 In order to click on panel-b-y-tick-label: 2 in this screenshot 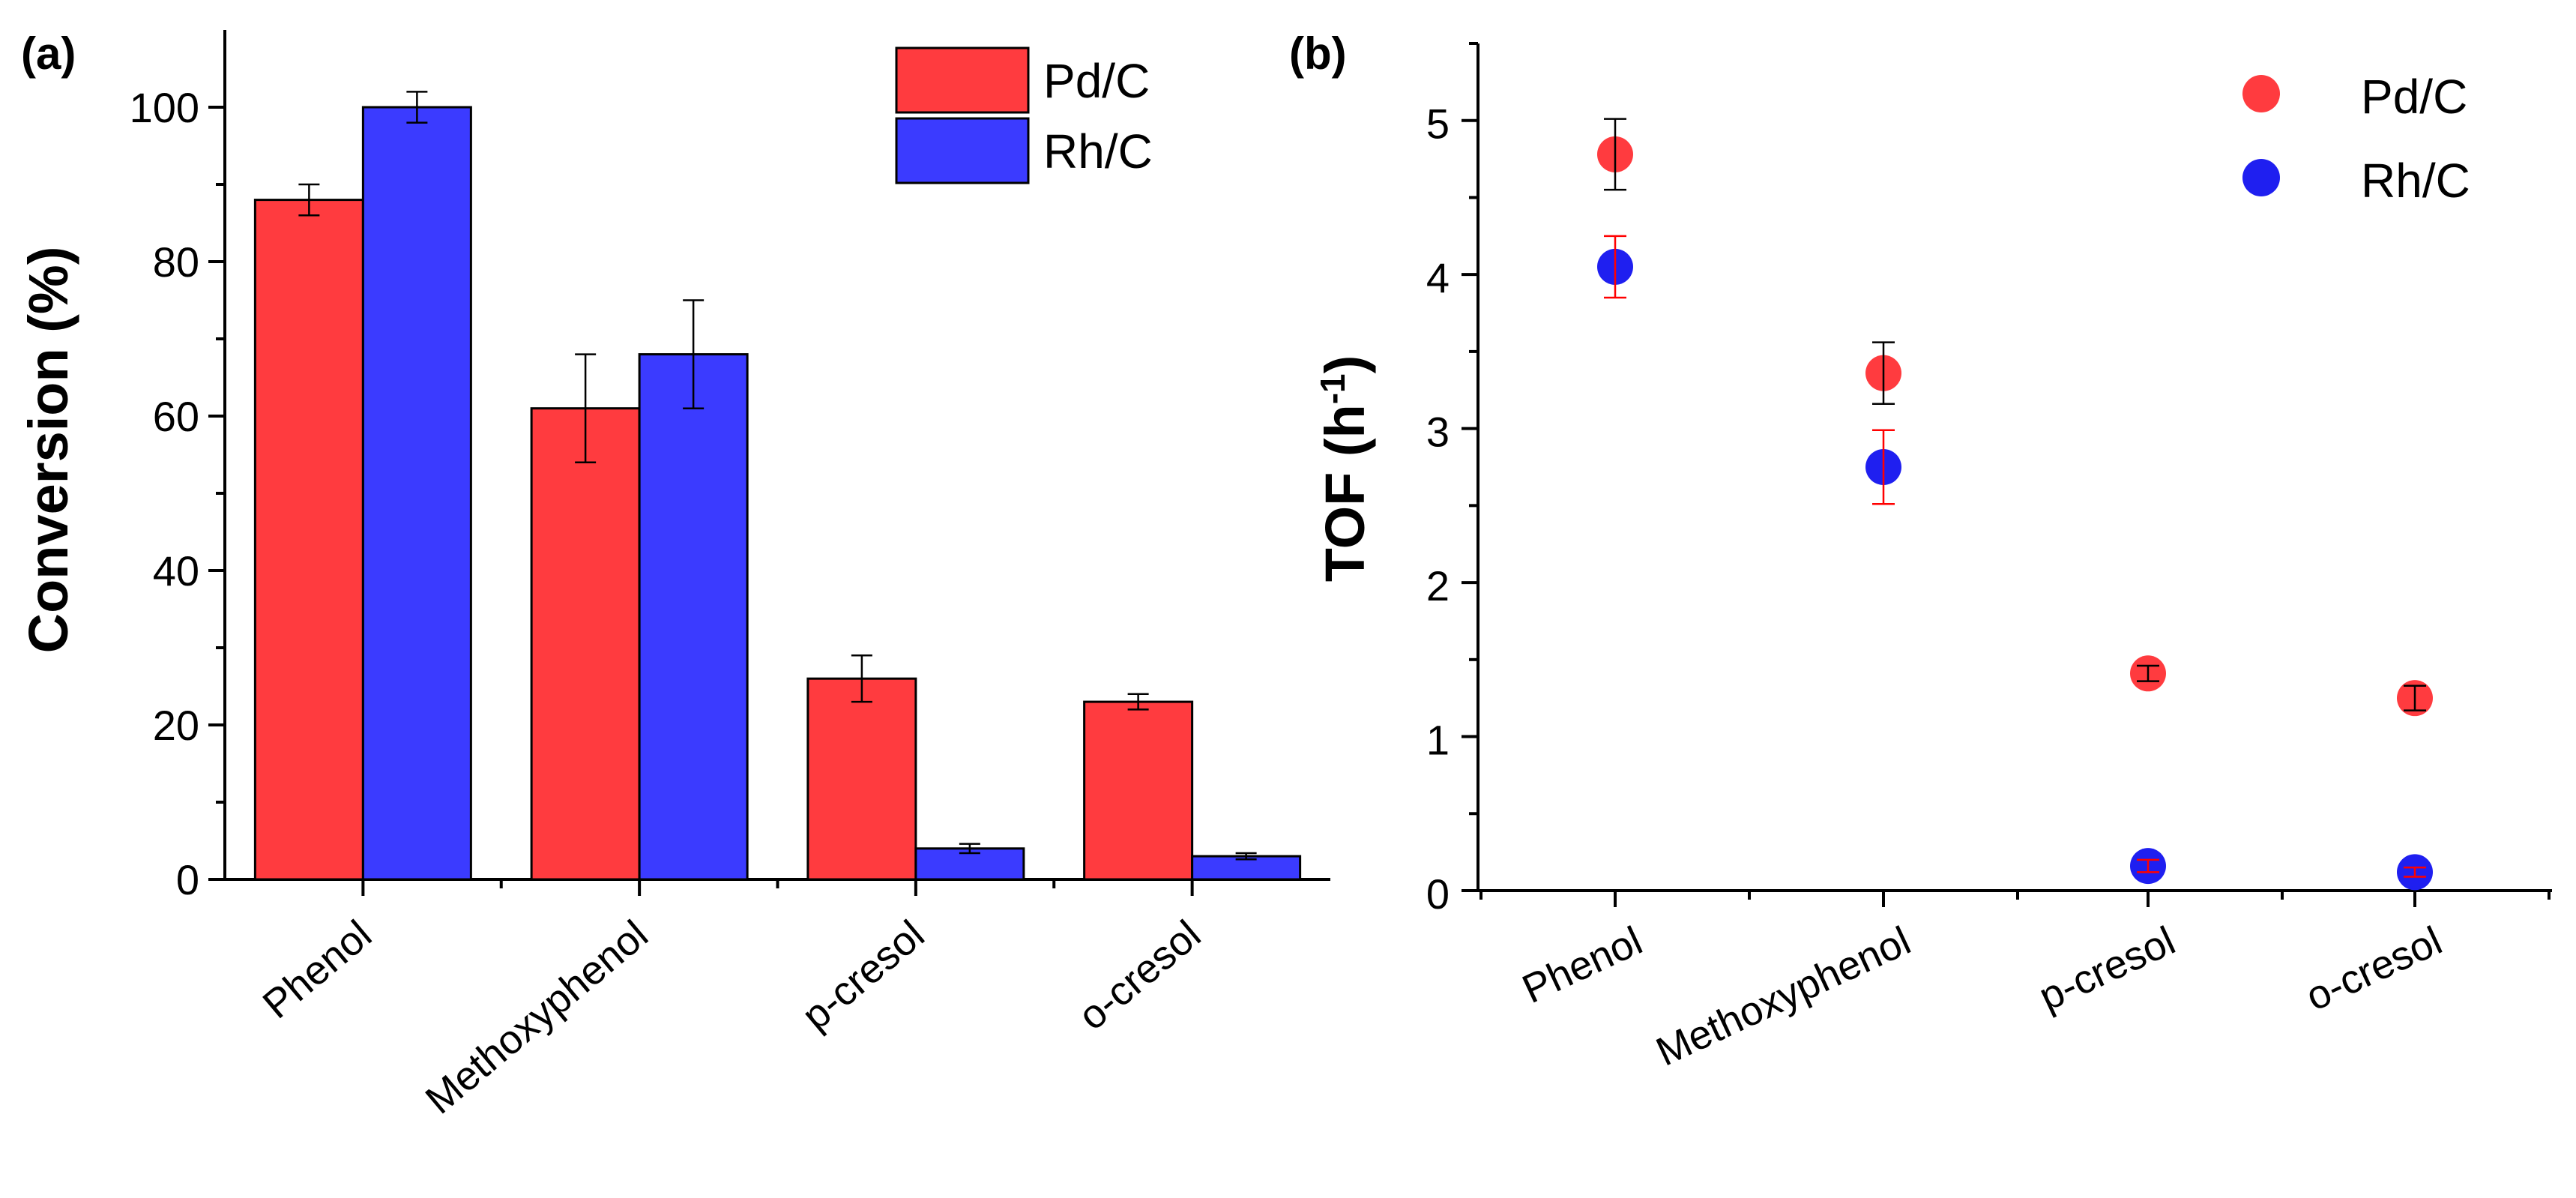, I will do `click(1438, 585)`.